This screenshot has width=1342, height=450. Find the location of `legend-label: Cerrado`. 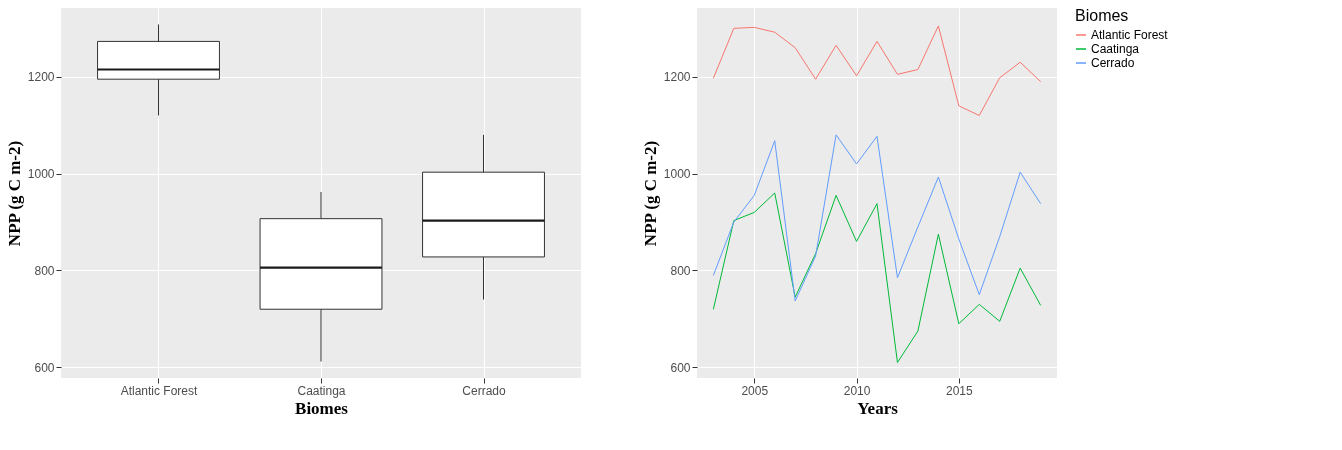

legend-label: Cerrado is located at coordinates (1113, 63).